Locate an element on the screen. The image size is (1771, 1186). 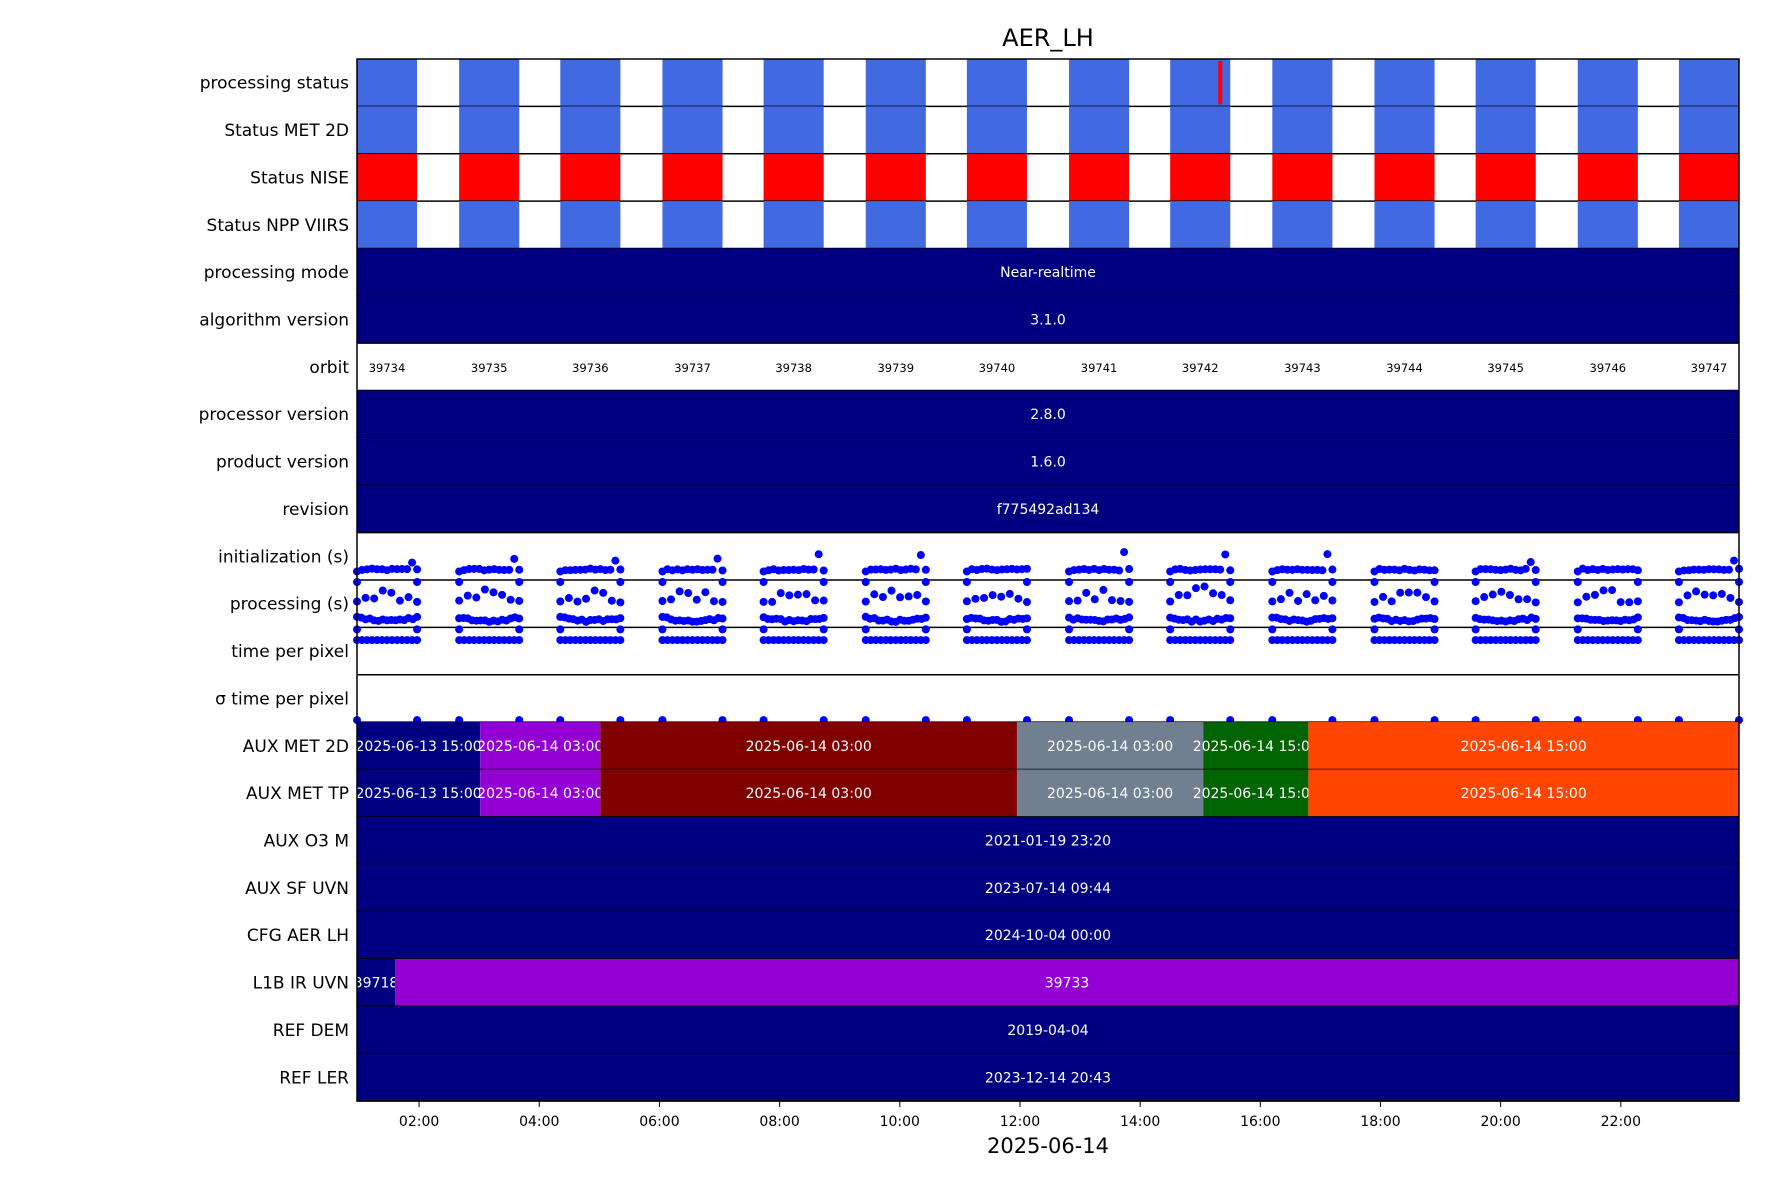
row-product-version: 1.6.0 is located at coordinates (1048, 462).